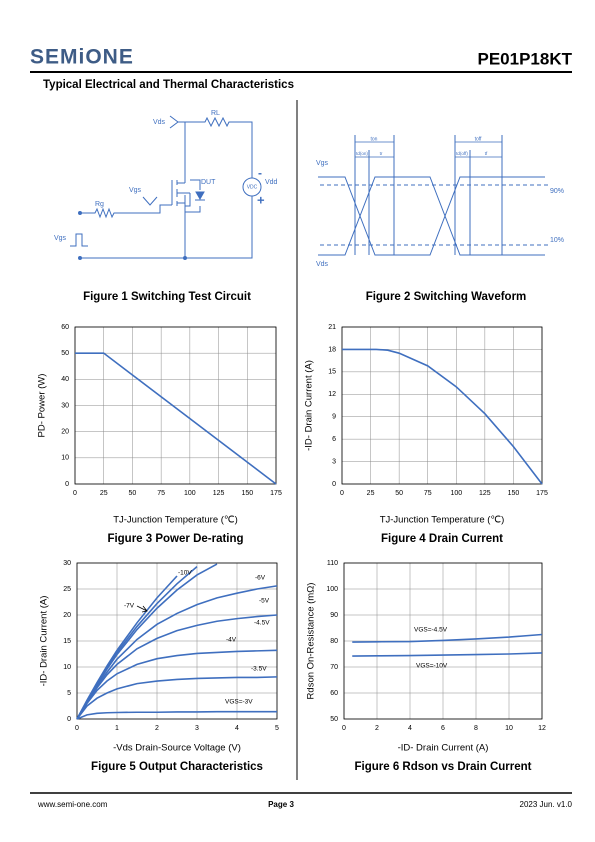 The height and width of the screenshot is (842, 595). What do you see at coordinates (476, 728) in the screenshot?
I see `x-tick-label: 8` at bounding box center [476, 728].